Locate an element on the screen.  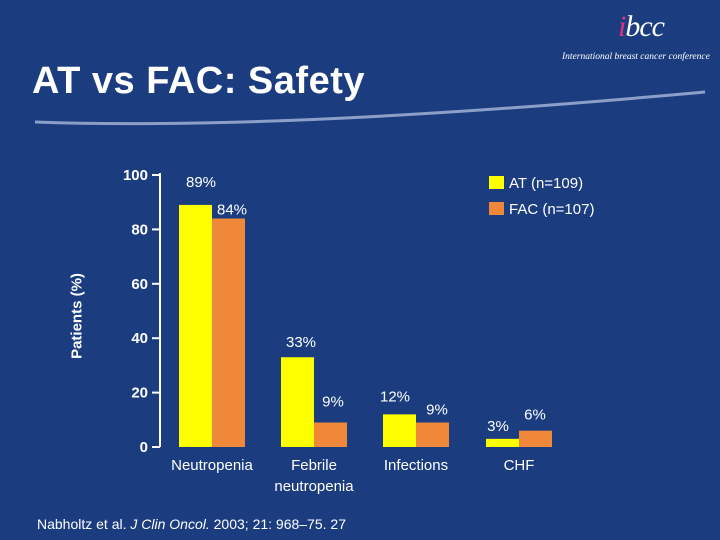
logo-subtitle: International breast cancer conference is located at coordinates (636, 57).